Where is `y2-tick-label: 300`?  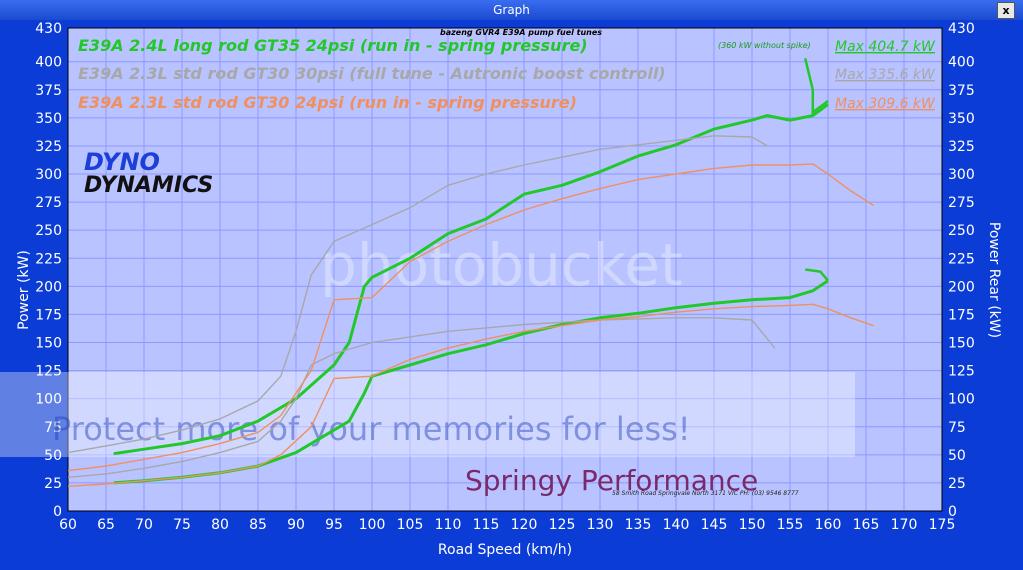 y2-tick-label: 300 is located at coordinates (961, 175).